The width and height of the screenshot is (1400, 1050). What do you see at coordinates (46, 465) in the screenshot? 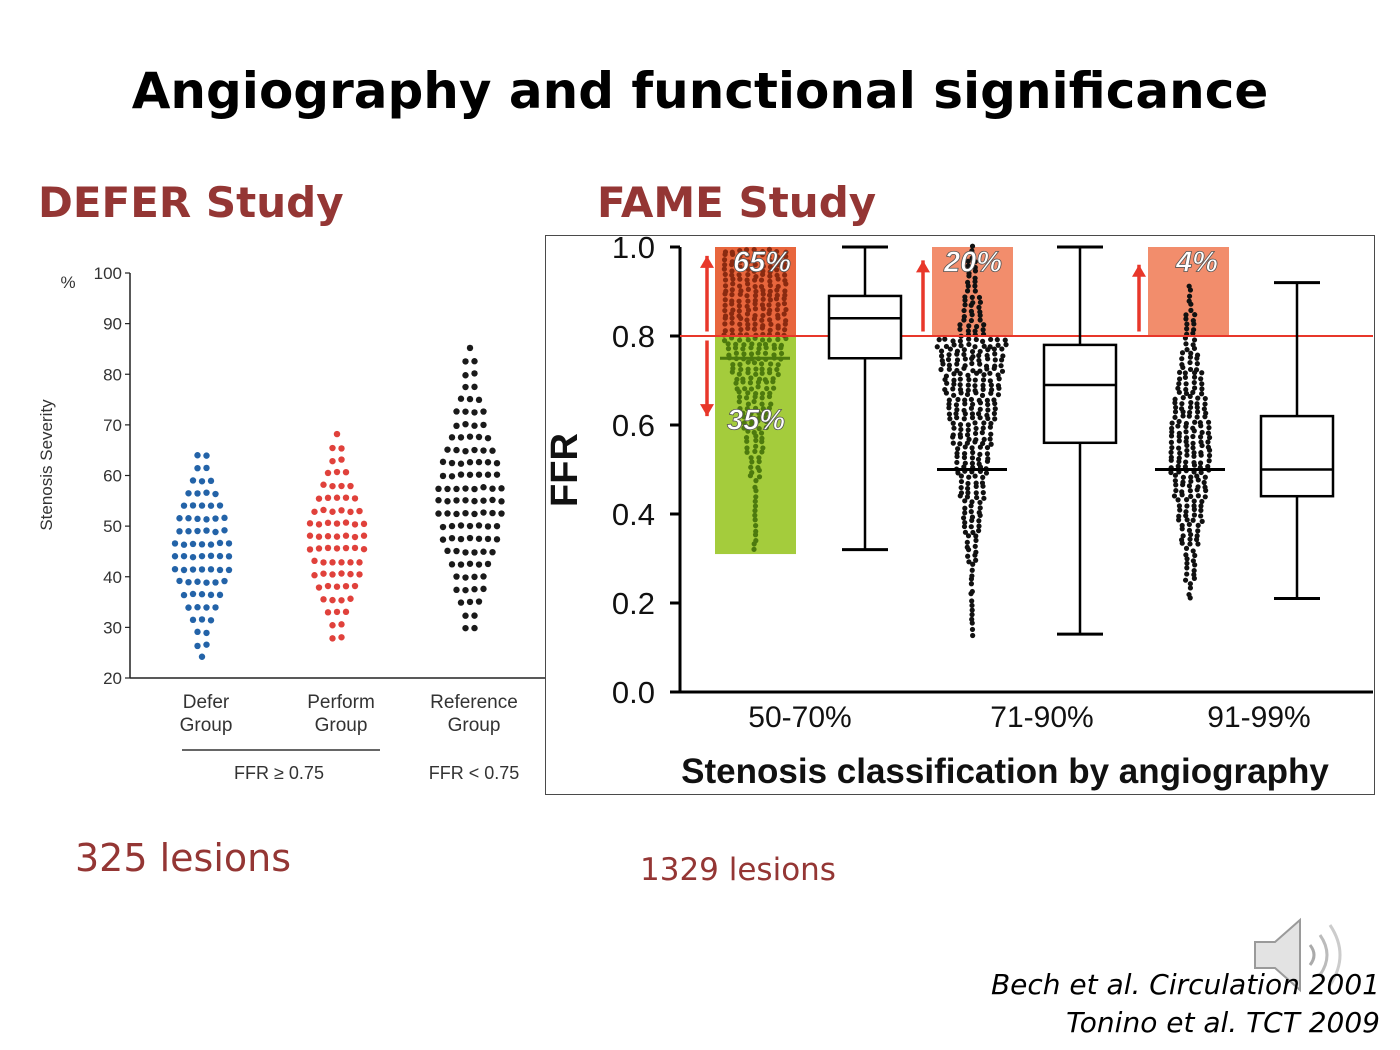
I see `y-axis-label: Stenosis Severity` at bounding box center [46, 465].